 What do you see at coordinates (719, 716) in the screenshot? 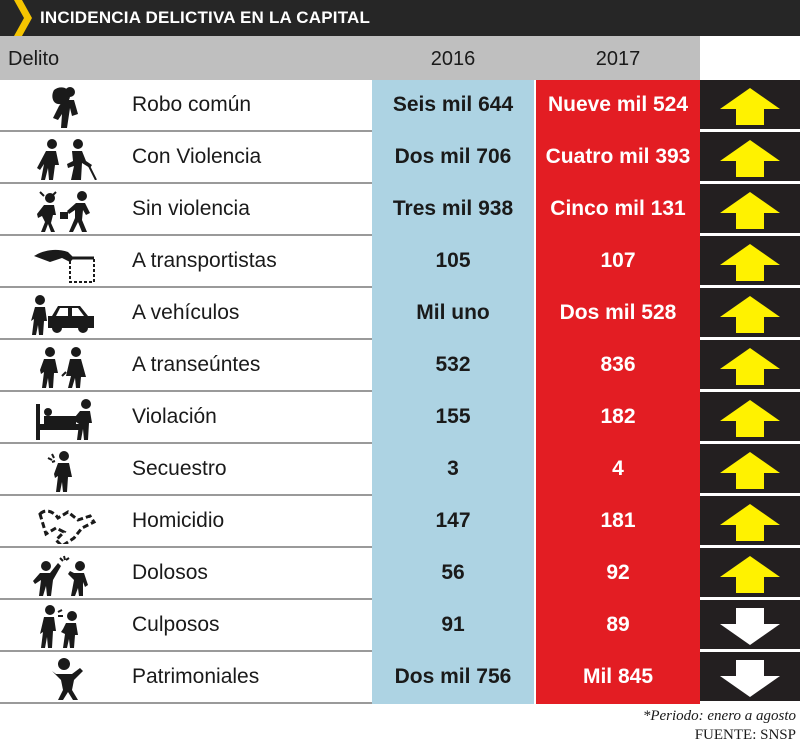
I see `footnote: *Periodo: enero a agosto` at bounding box center [719, 716].